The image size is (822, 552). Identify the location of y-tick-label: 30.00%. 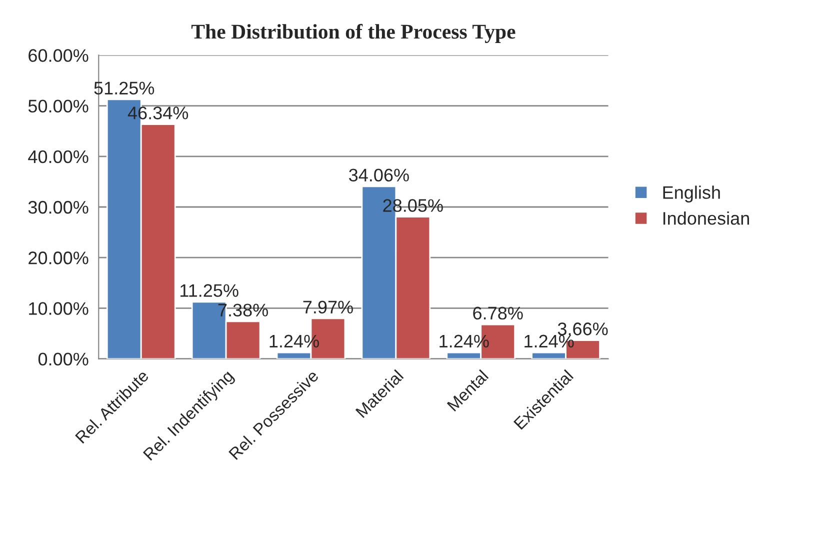
(58, 207).